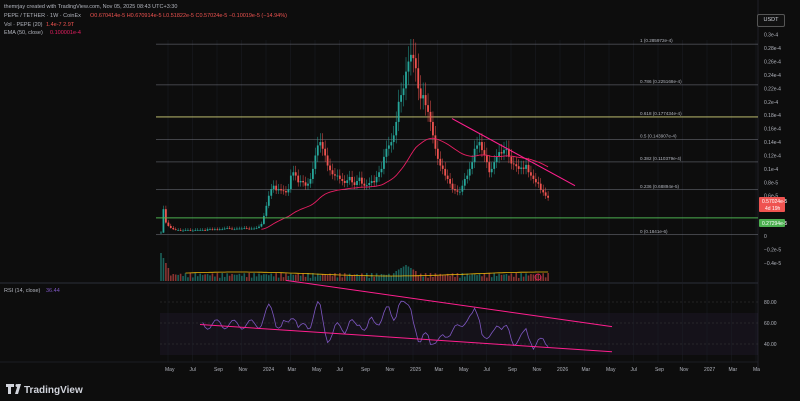  I want to click on tradingview-logo-dot, so click(17, 385).